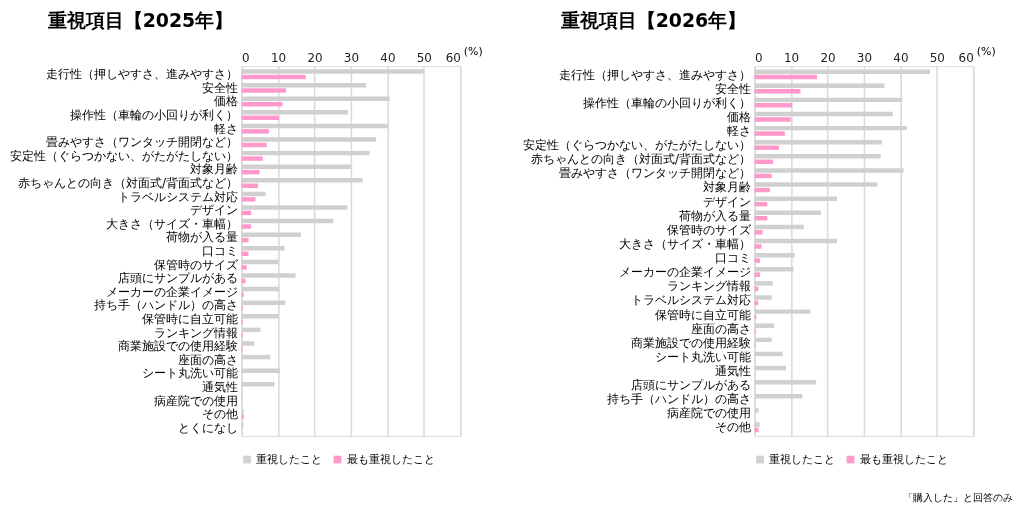 The image size is (1024, 526). What do you see at coordinates (653, 20) in the screenshot?
I see `chart-title: 重視項目【2026年】` at bounding box center [653, 20].